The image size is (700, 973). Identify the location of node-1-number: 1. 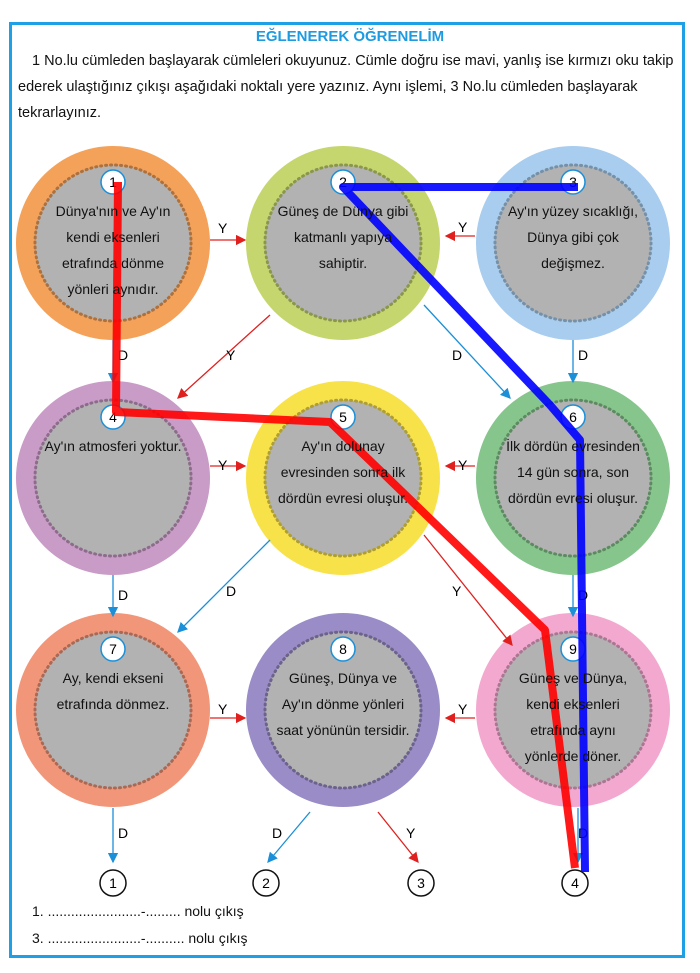
(113, 182).